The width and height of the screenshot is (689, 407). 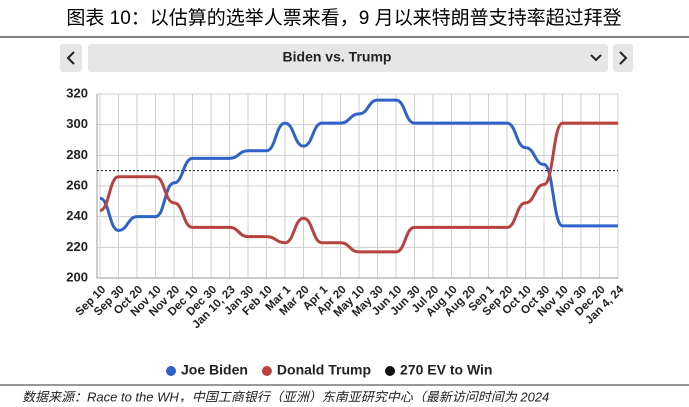 What do you see at coordinates (337, 57) in the screenshot?
I see `dropdown-label: Biden vs. Trump` at bounding box center [337, 57].